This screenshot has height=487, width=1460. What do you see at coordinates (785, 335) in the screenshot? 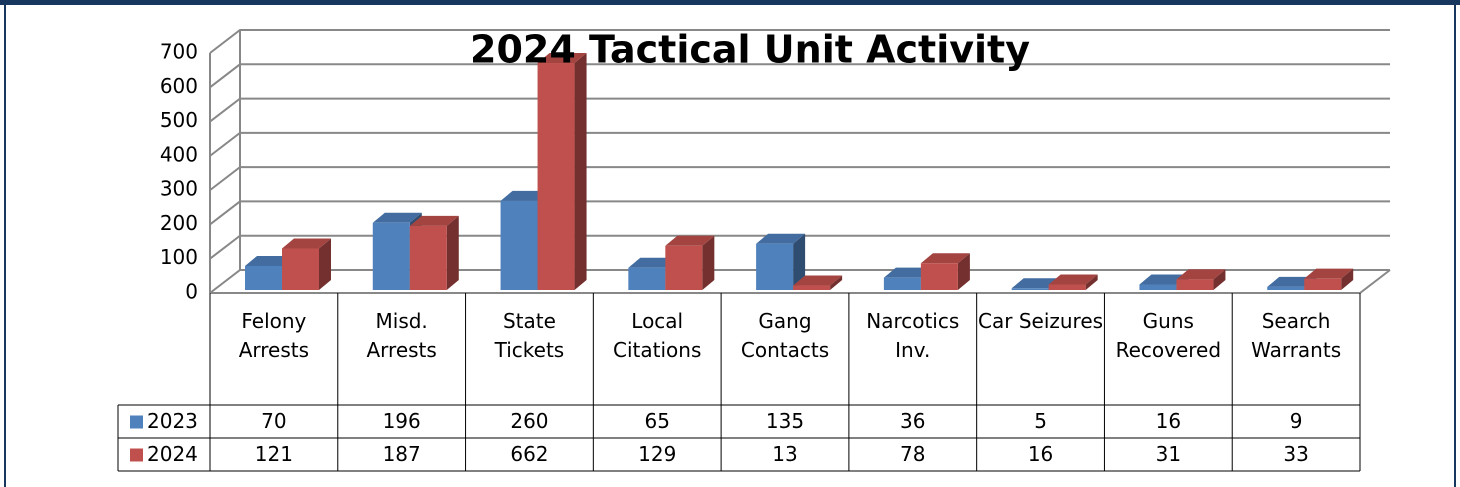
I see `category-cell: Gang Contacts` at bounding box center [785, 335].